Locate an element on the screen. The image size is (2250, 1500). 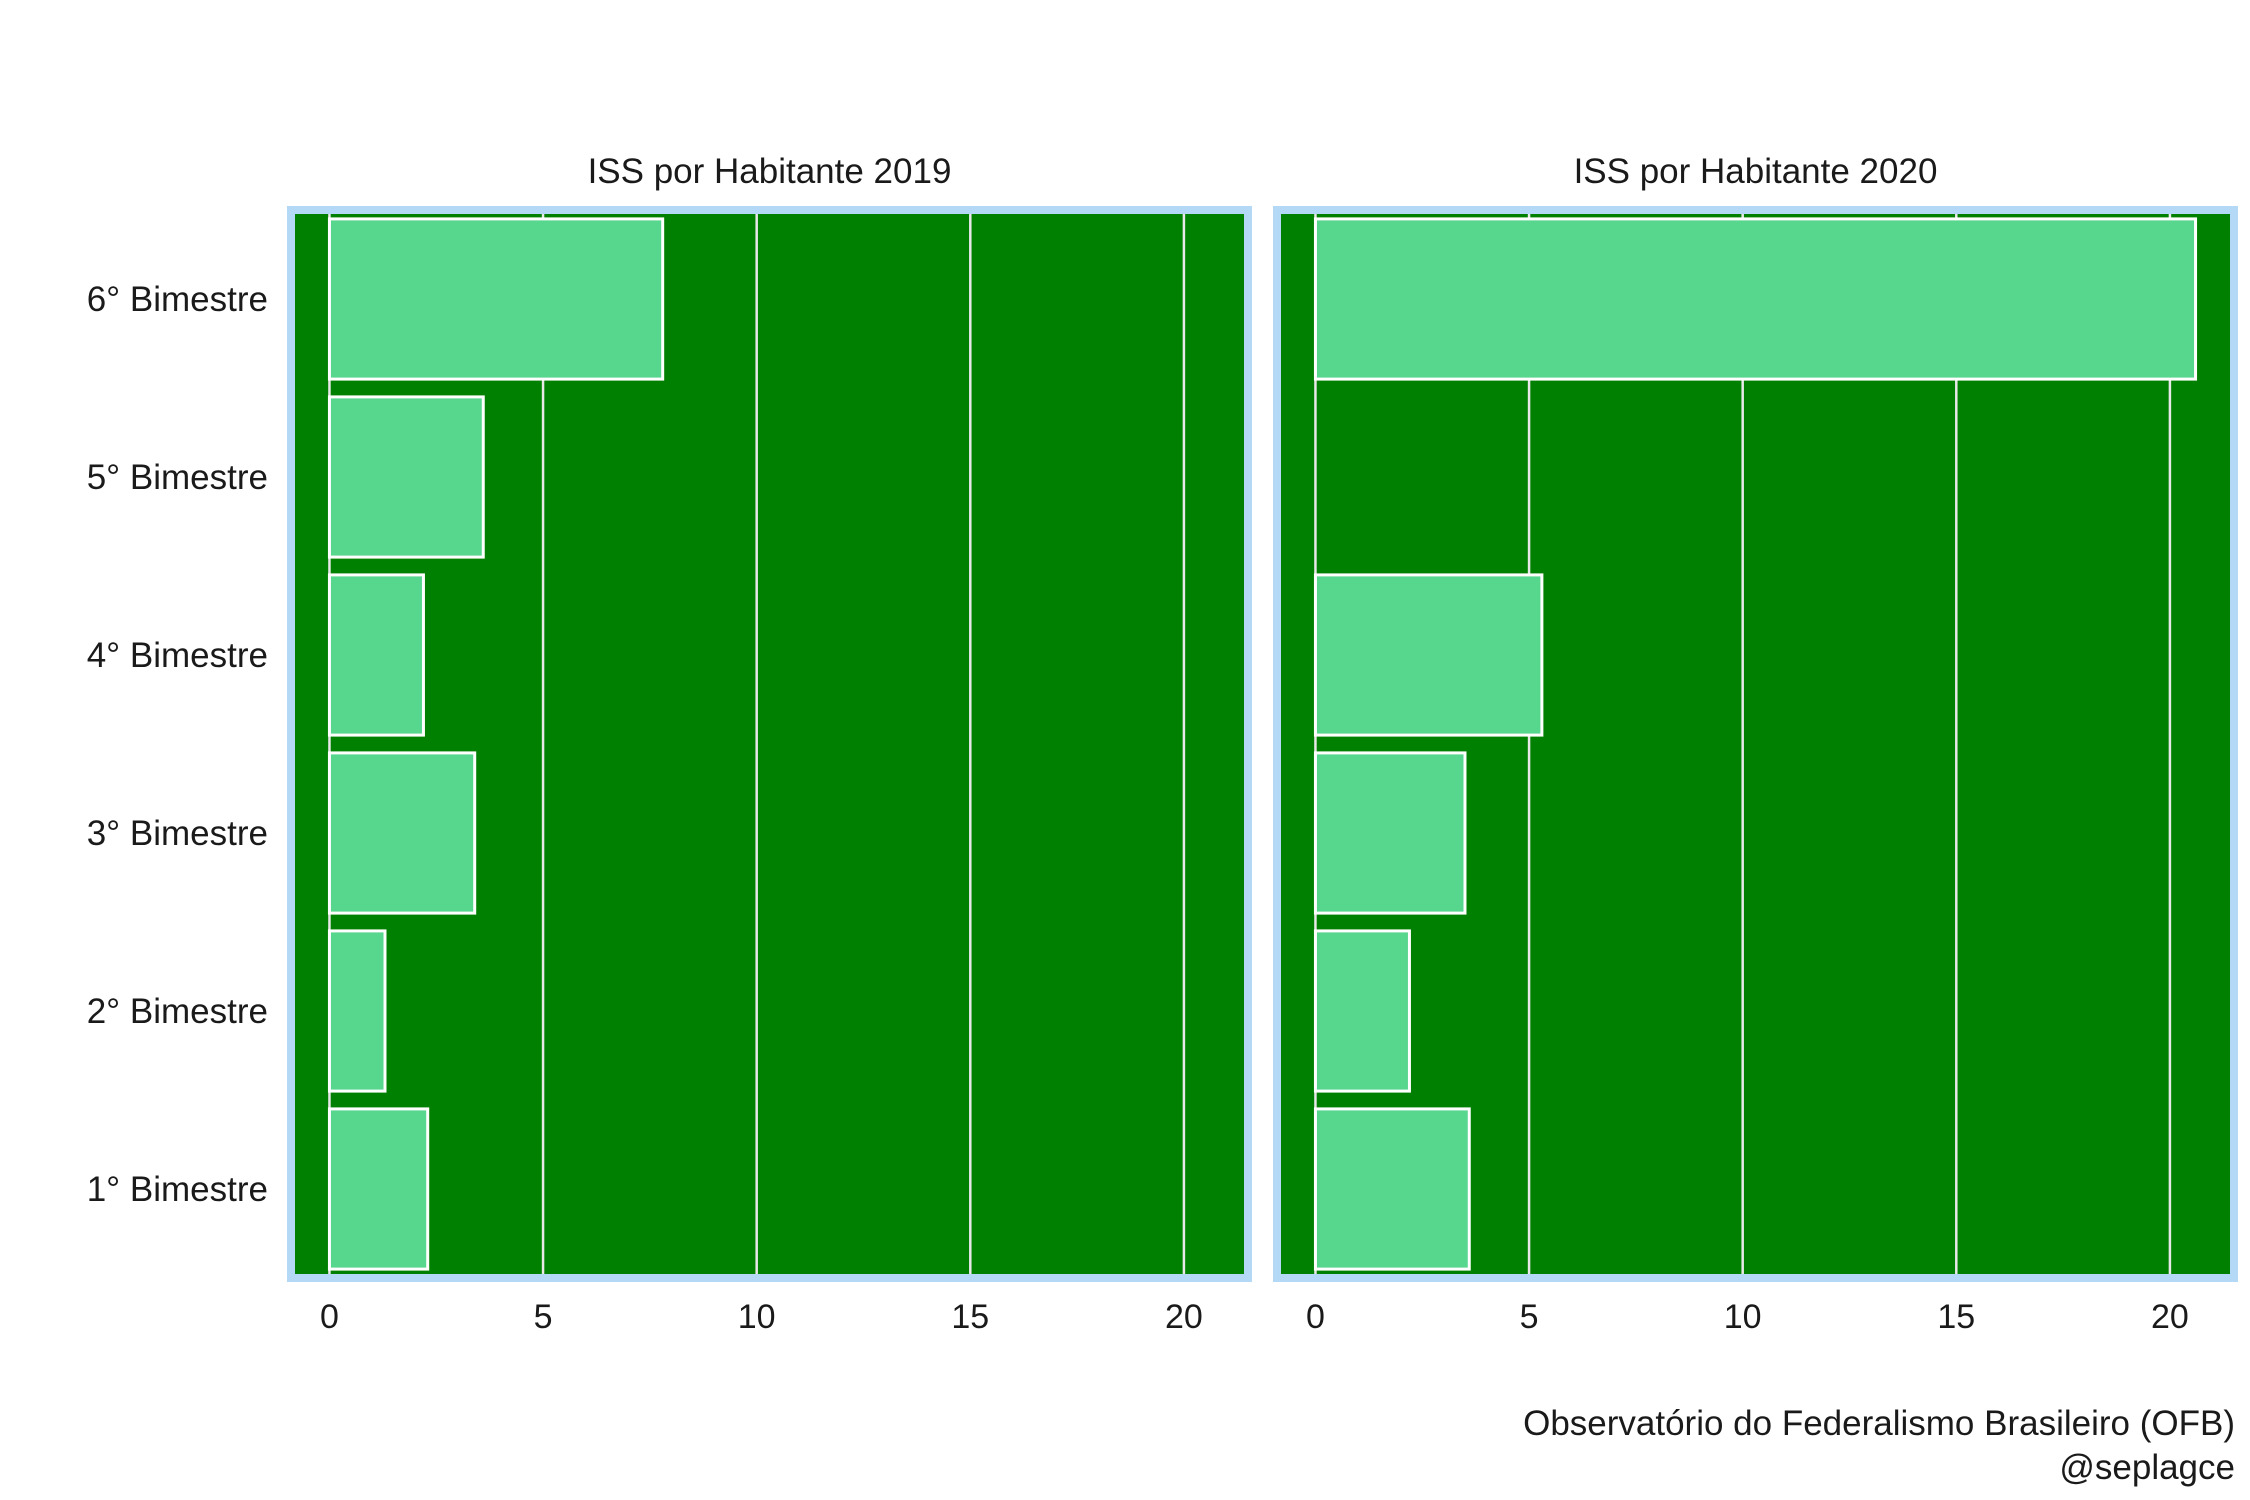
y-category-label: 1° Bimestre is located at coordinates (177, 1189).